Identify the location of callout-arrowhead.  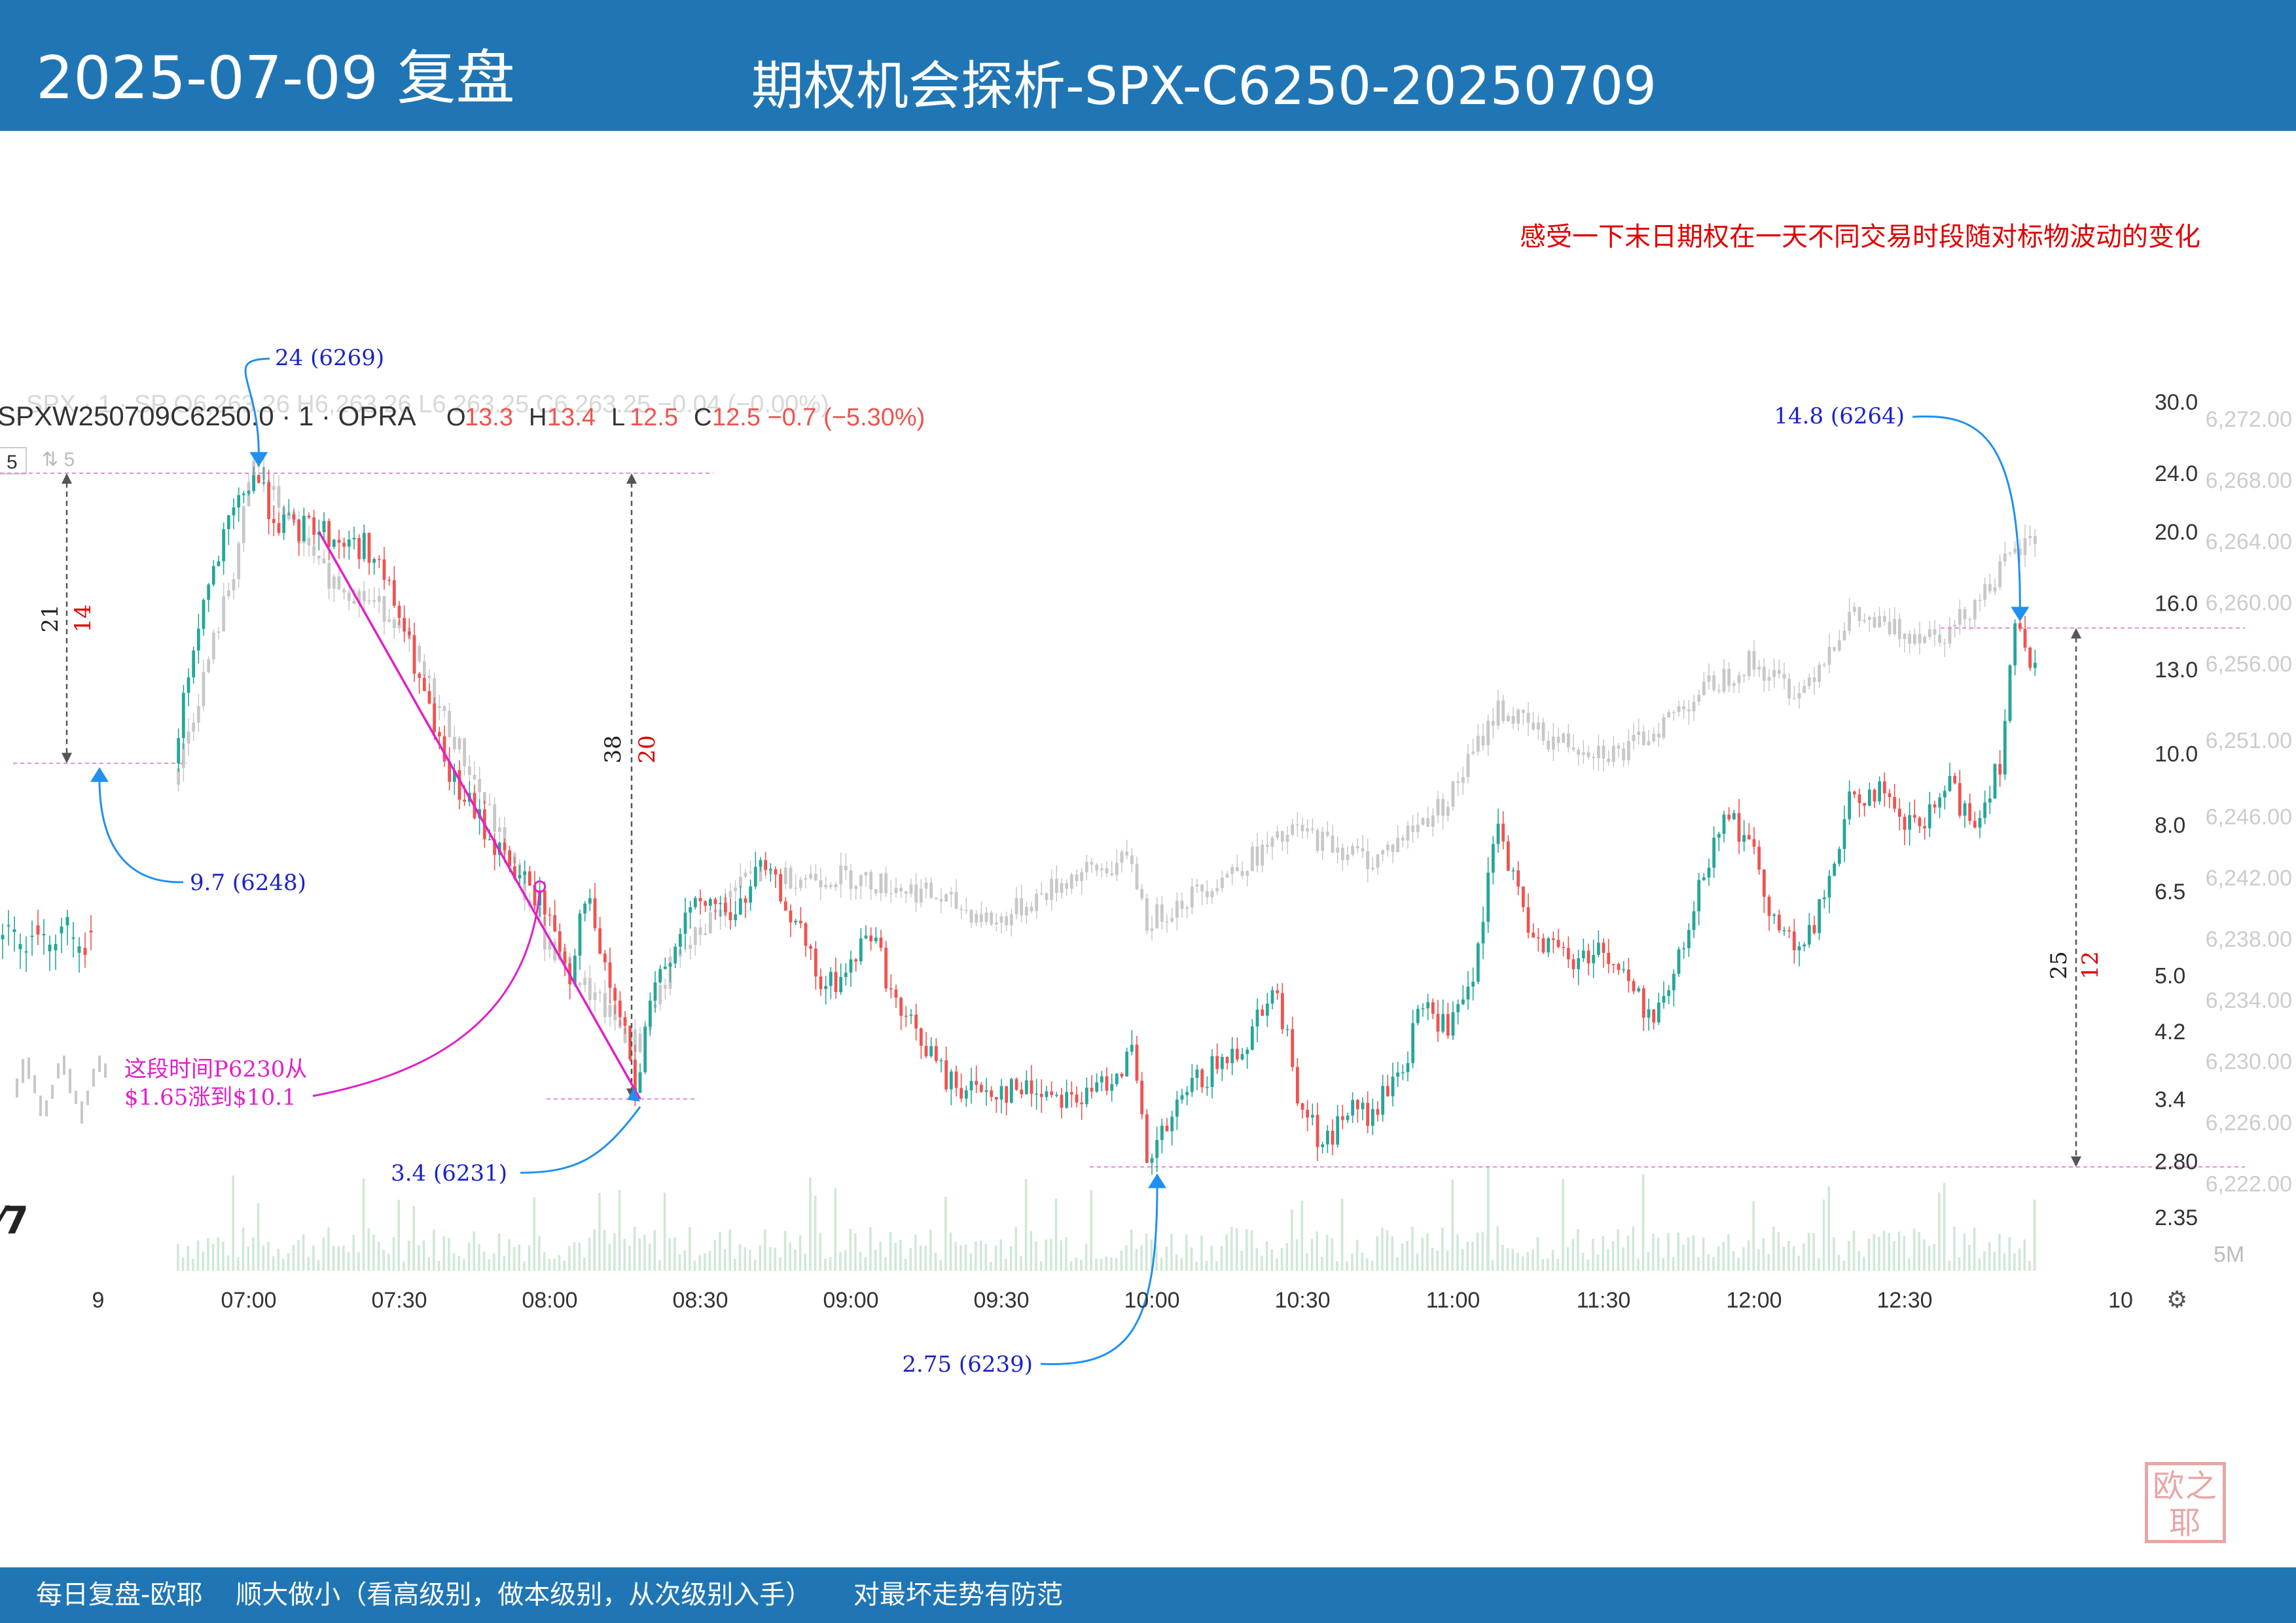
(2020, 614).